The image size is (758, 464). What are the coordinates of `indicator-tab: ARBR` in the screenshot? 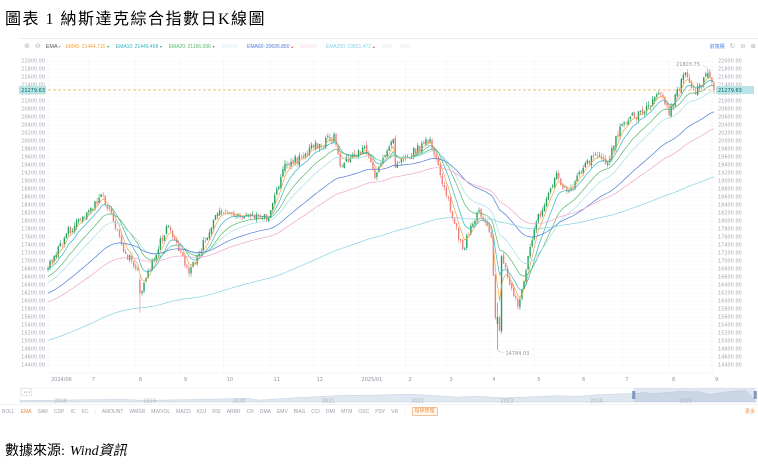 It's located at (233, 411).